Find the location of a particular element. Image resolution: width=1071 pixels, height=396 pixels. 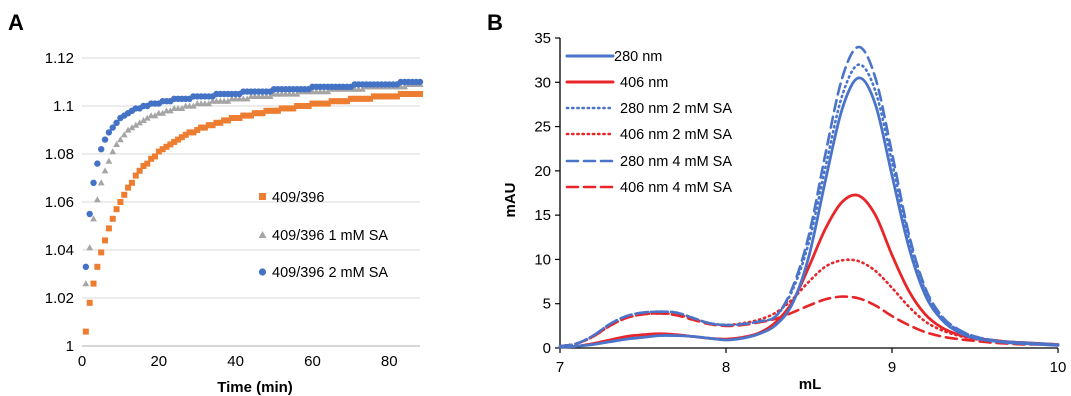

legend-item-406nm: 406 nm is located at coordinates (616, 83).